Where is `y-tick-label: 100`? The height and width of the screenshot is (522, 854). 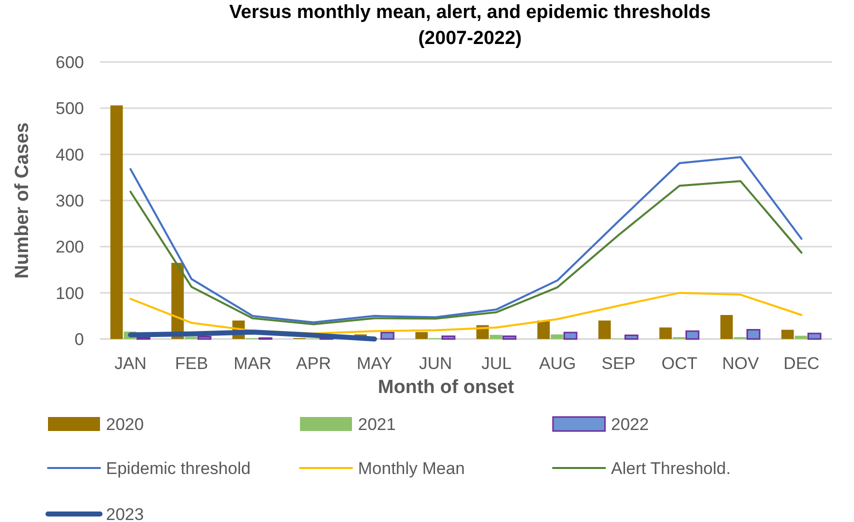 y-tick-label: 100 is located at coordinates (70, 293).